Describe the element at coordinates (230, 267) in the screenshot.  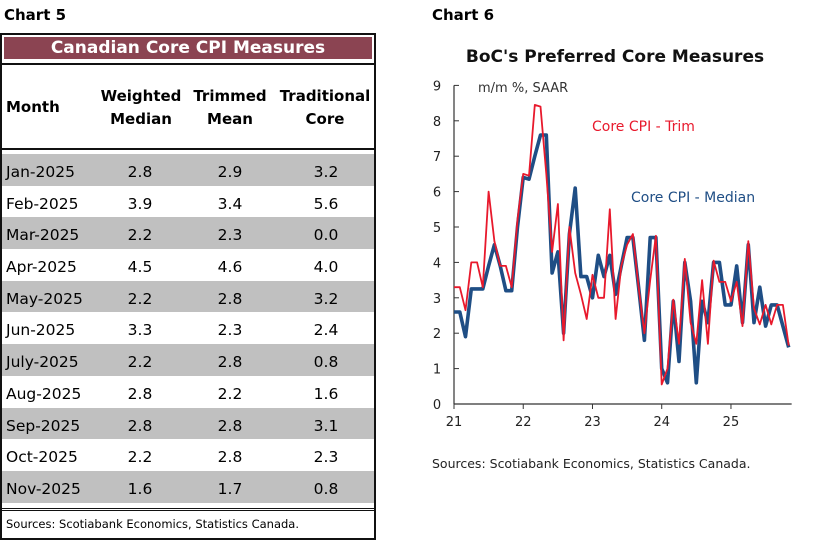
I see `trimmed-mean-cell: 4.6` at that location.